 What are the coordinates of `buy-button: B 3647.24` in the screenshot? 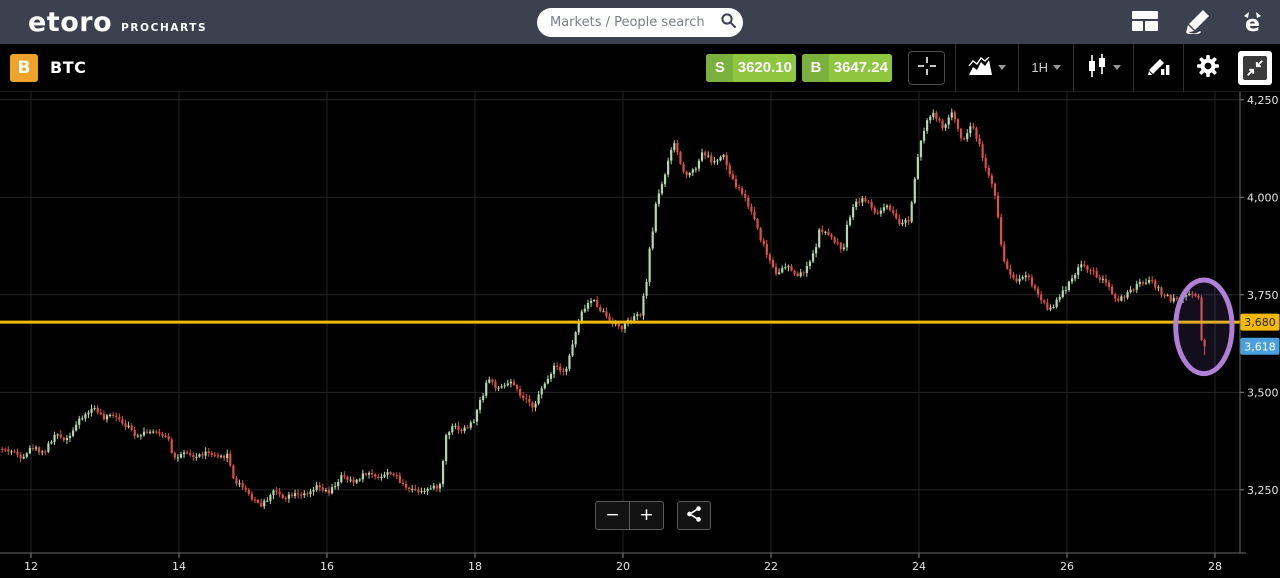 It's located at (847, 67).